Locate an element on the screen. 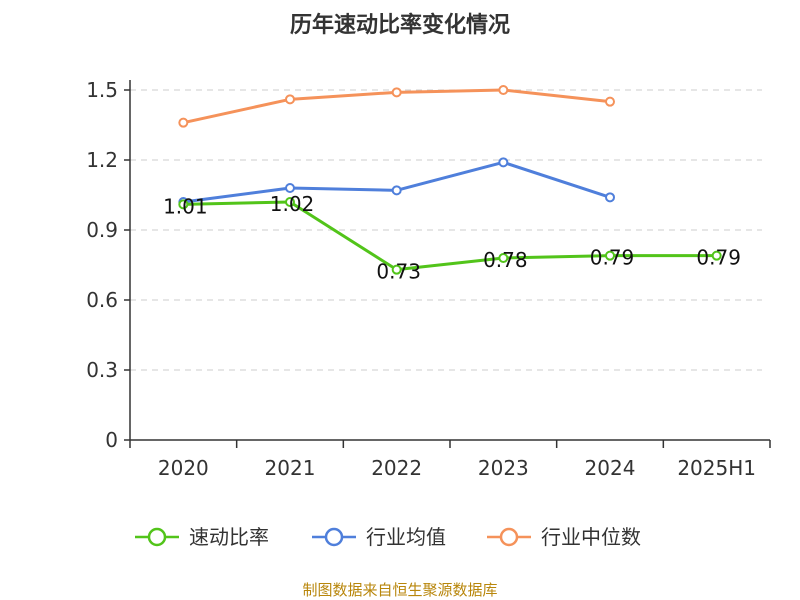 The image size is (800, 600). data-label: 1.01 is located at coordinates (185, 206).